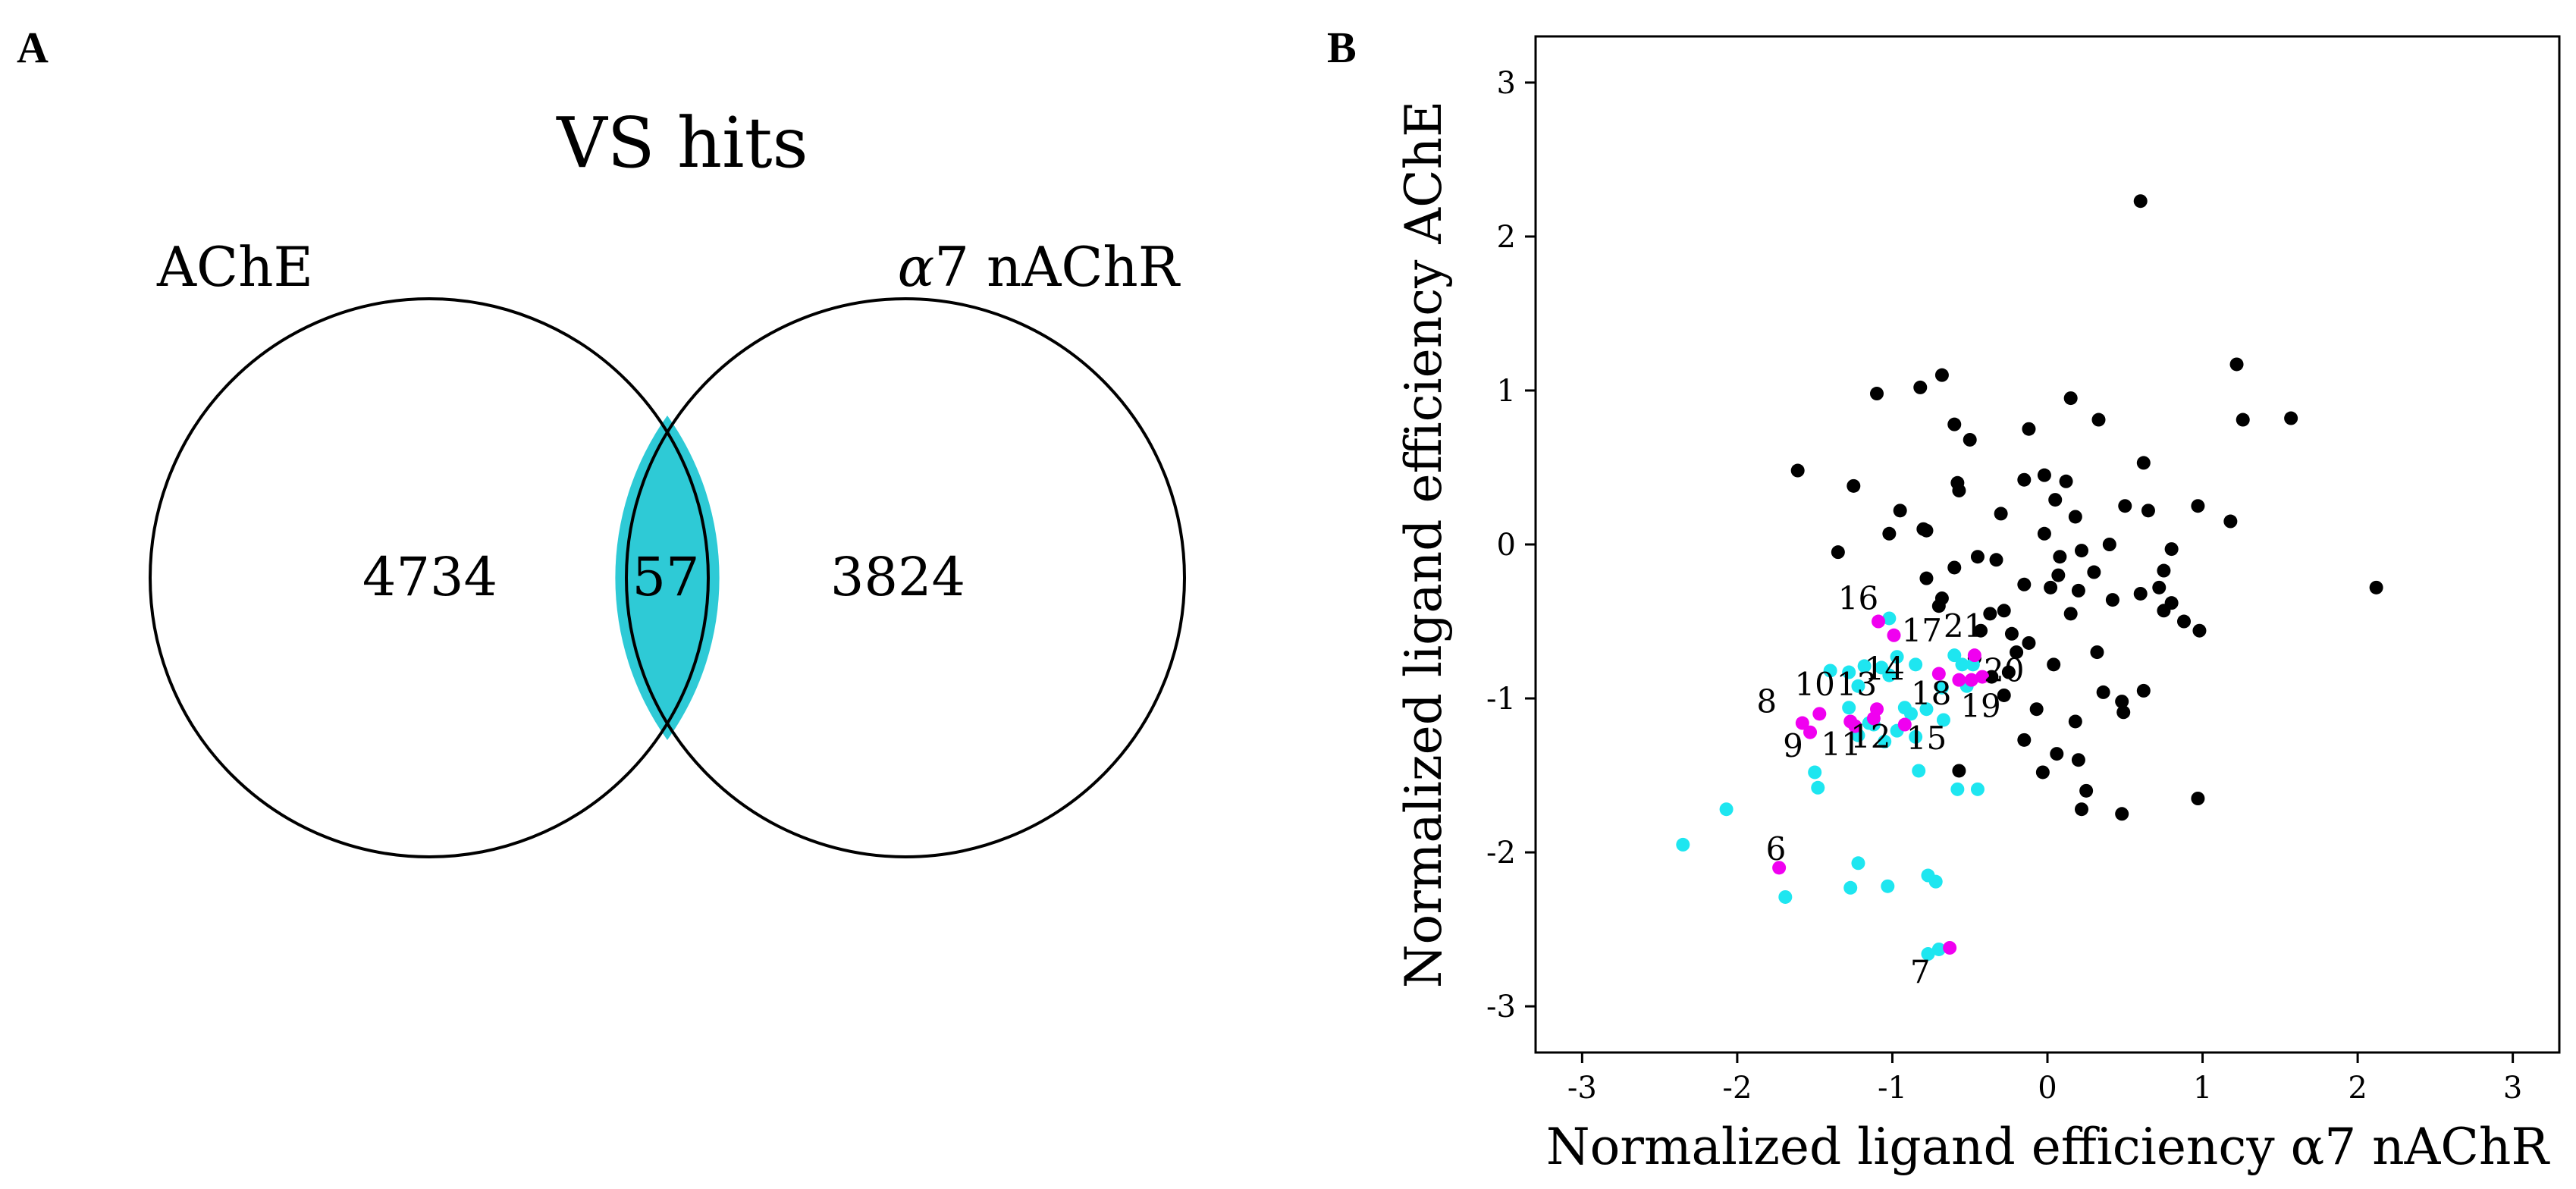 Image resolution: width=2576 pixels, height=1189 pixels. I want to click on y-tick-label: -3, so click(1501, 1007).